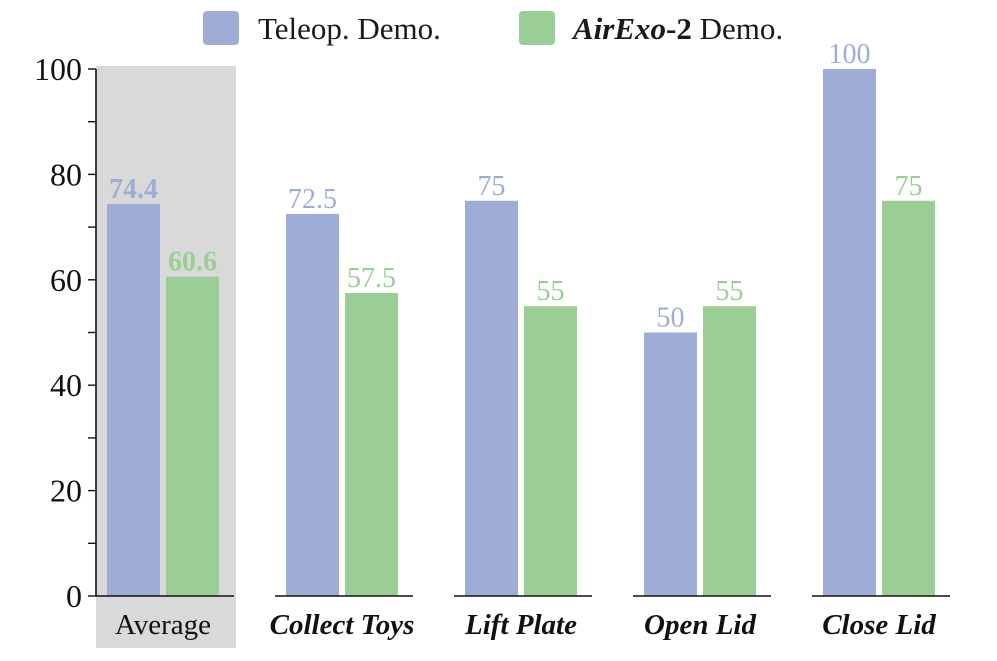 The height and width of the screenshot is (661, 997). What do you see at coordinates (342, 625) in the screenshot?
I see `category-label-collect-toys: Collect Toys` at bounding box center [342, 625].